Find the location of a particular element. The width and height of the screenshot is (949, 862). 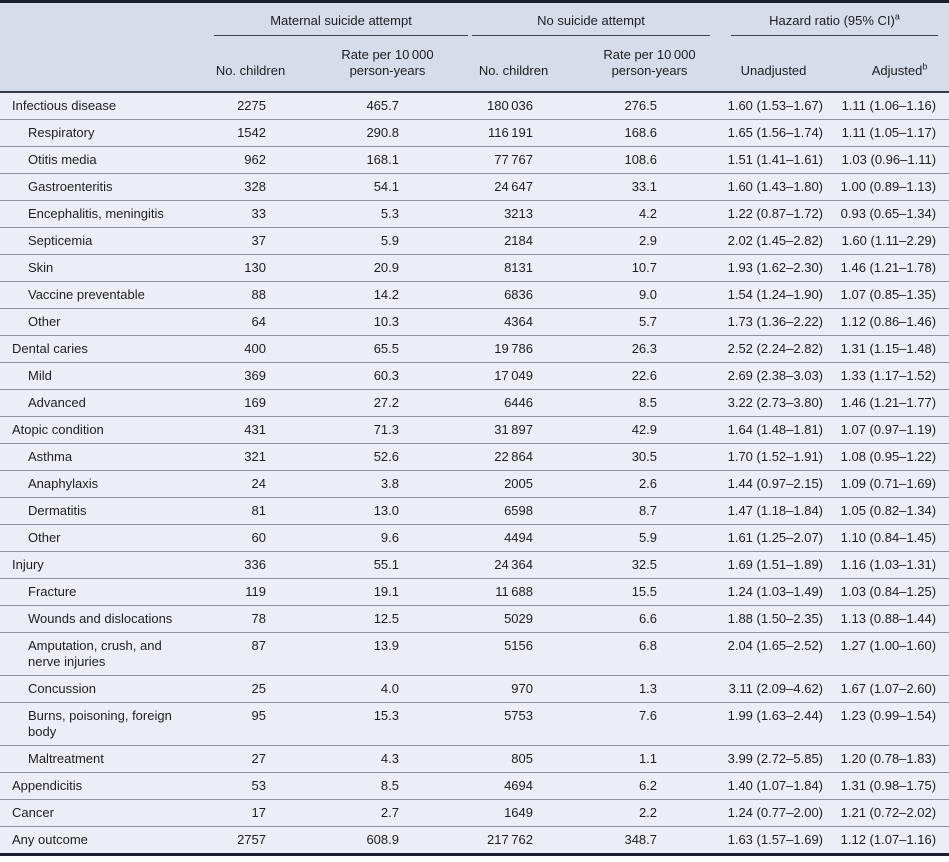

hr-unadjusted-cell: 1.70 (1.52–1.91) is located at coordinates (771, 457).